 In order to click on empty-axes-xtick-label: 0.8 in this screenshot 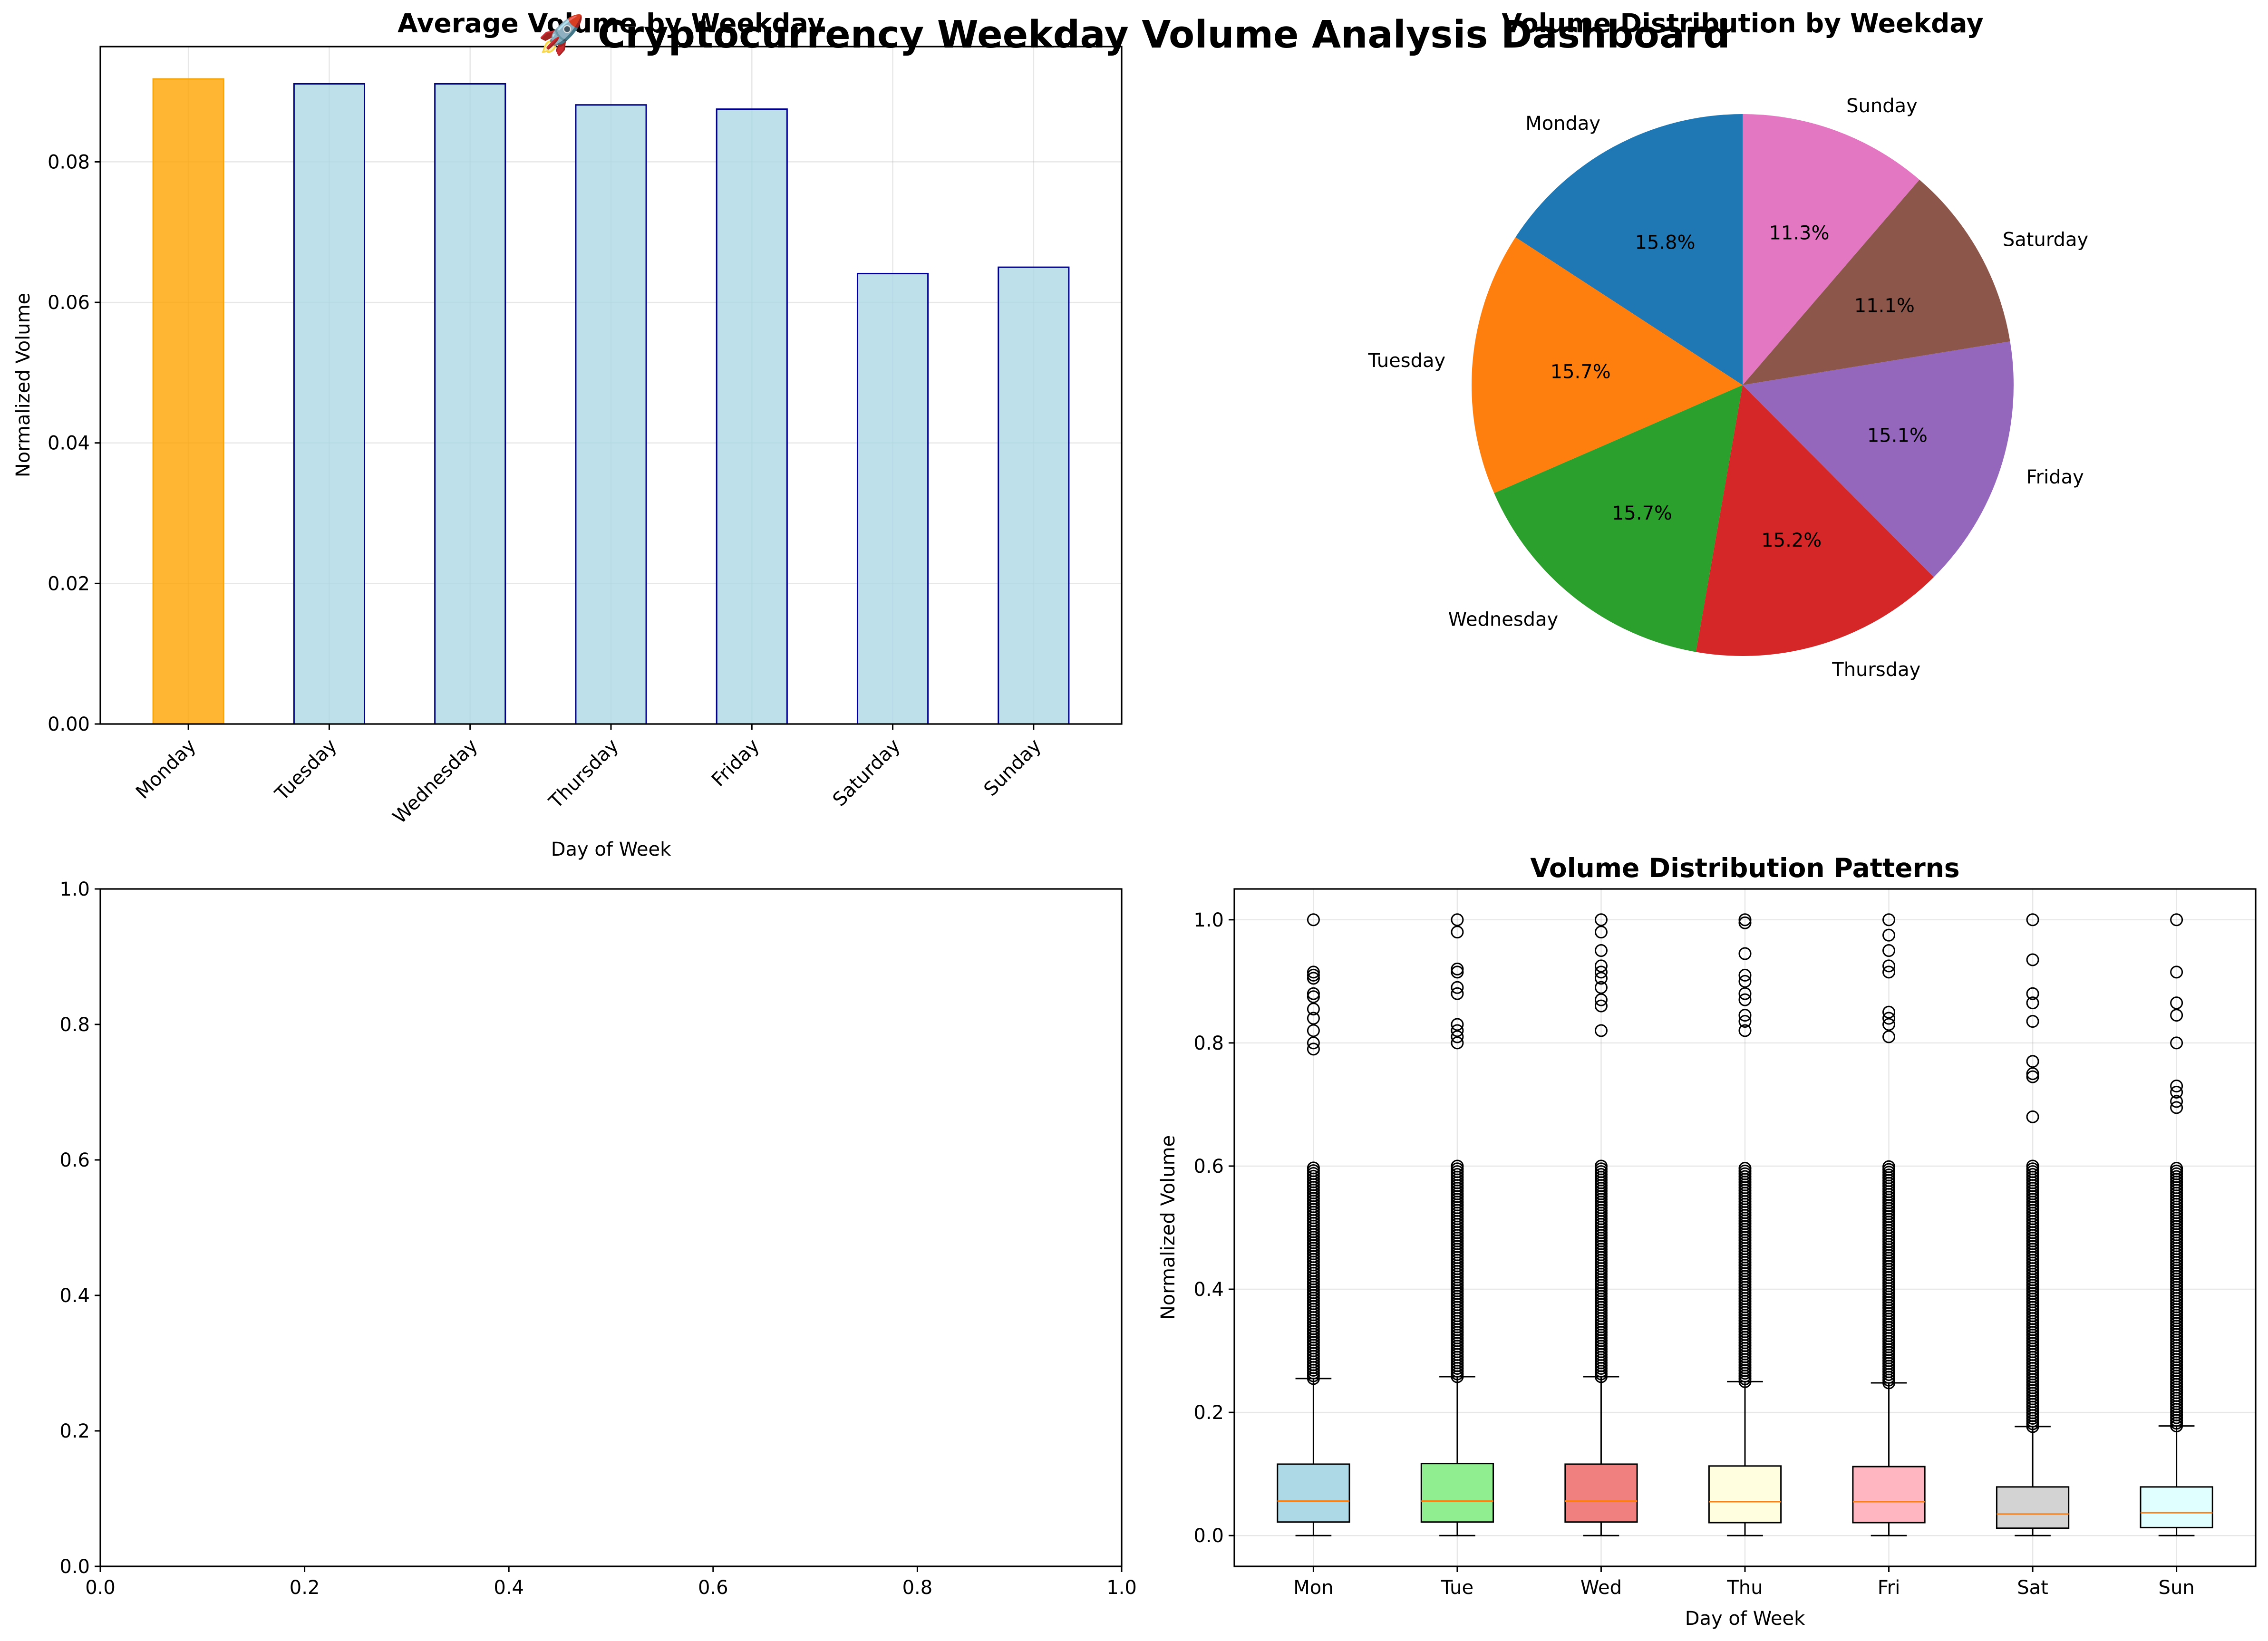, I will do `click(918, 1588)`.